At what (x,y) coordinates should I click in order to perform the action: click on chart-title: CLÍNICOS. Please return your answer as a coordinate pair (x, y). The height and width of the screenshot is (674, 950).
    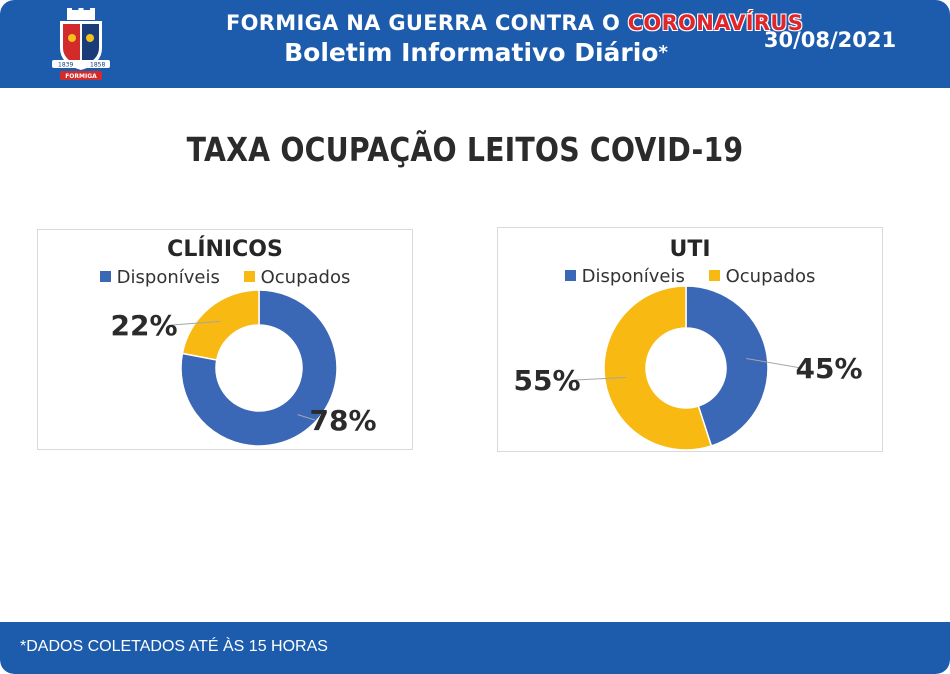
    Looking at the image, I should click on (225, 249).